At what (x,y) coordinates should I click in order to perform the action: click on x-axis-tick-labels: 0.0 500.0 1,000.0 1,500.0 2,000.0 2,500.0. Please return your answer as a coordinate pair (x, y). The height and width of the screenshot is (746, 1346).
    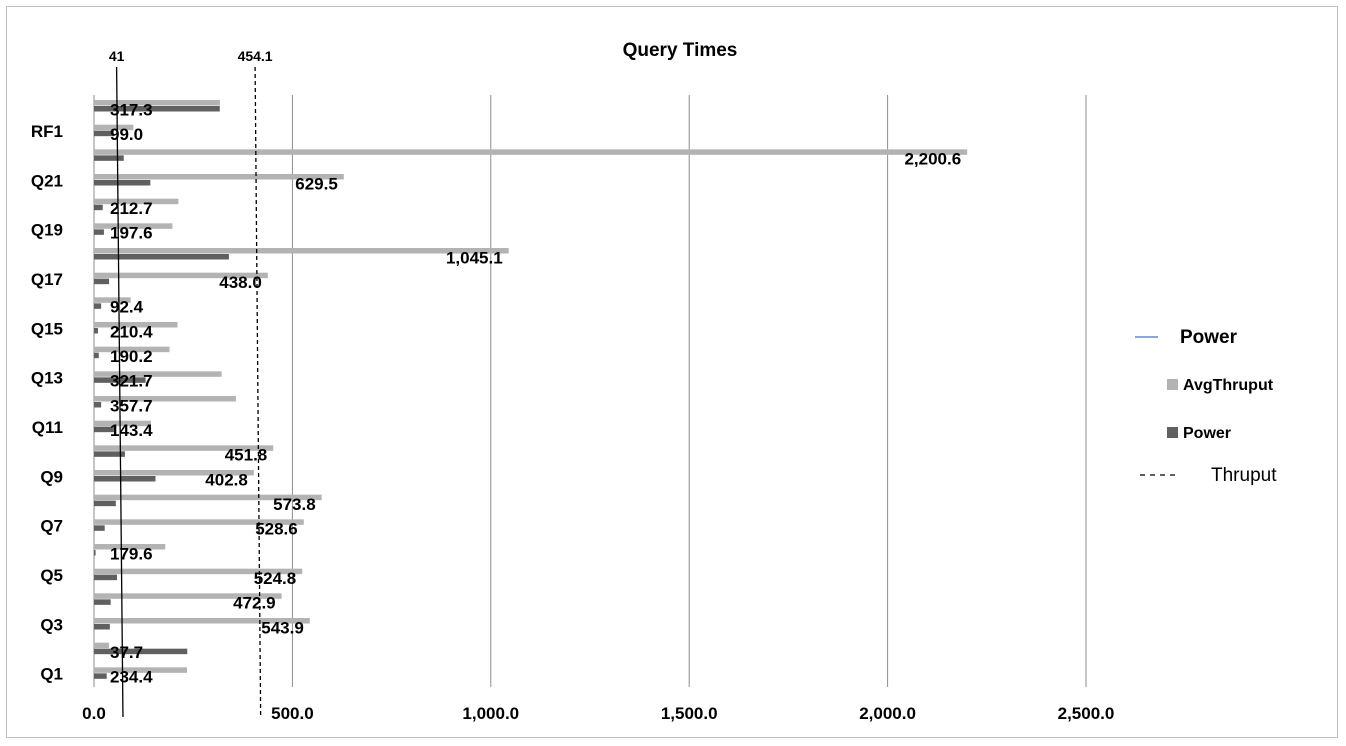
    Looking at the image, I should click on (598, 713).